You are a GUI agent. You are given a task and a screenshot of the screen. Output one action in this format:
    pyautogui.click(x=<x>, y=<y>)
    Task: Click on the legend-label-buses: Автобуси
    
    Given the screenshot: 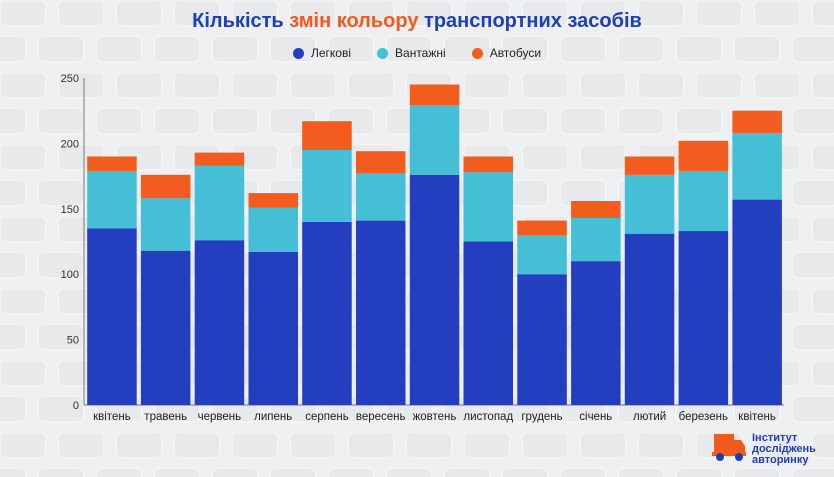 What is the action you would take?
    pyautogui.click(x=515, y=53)
    